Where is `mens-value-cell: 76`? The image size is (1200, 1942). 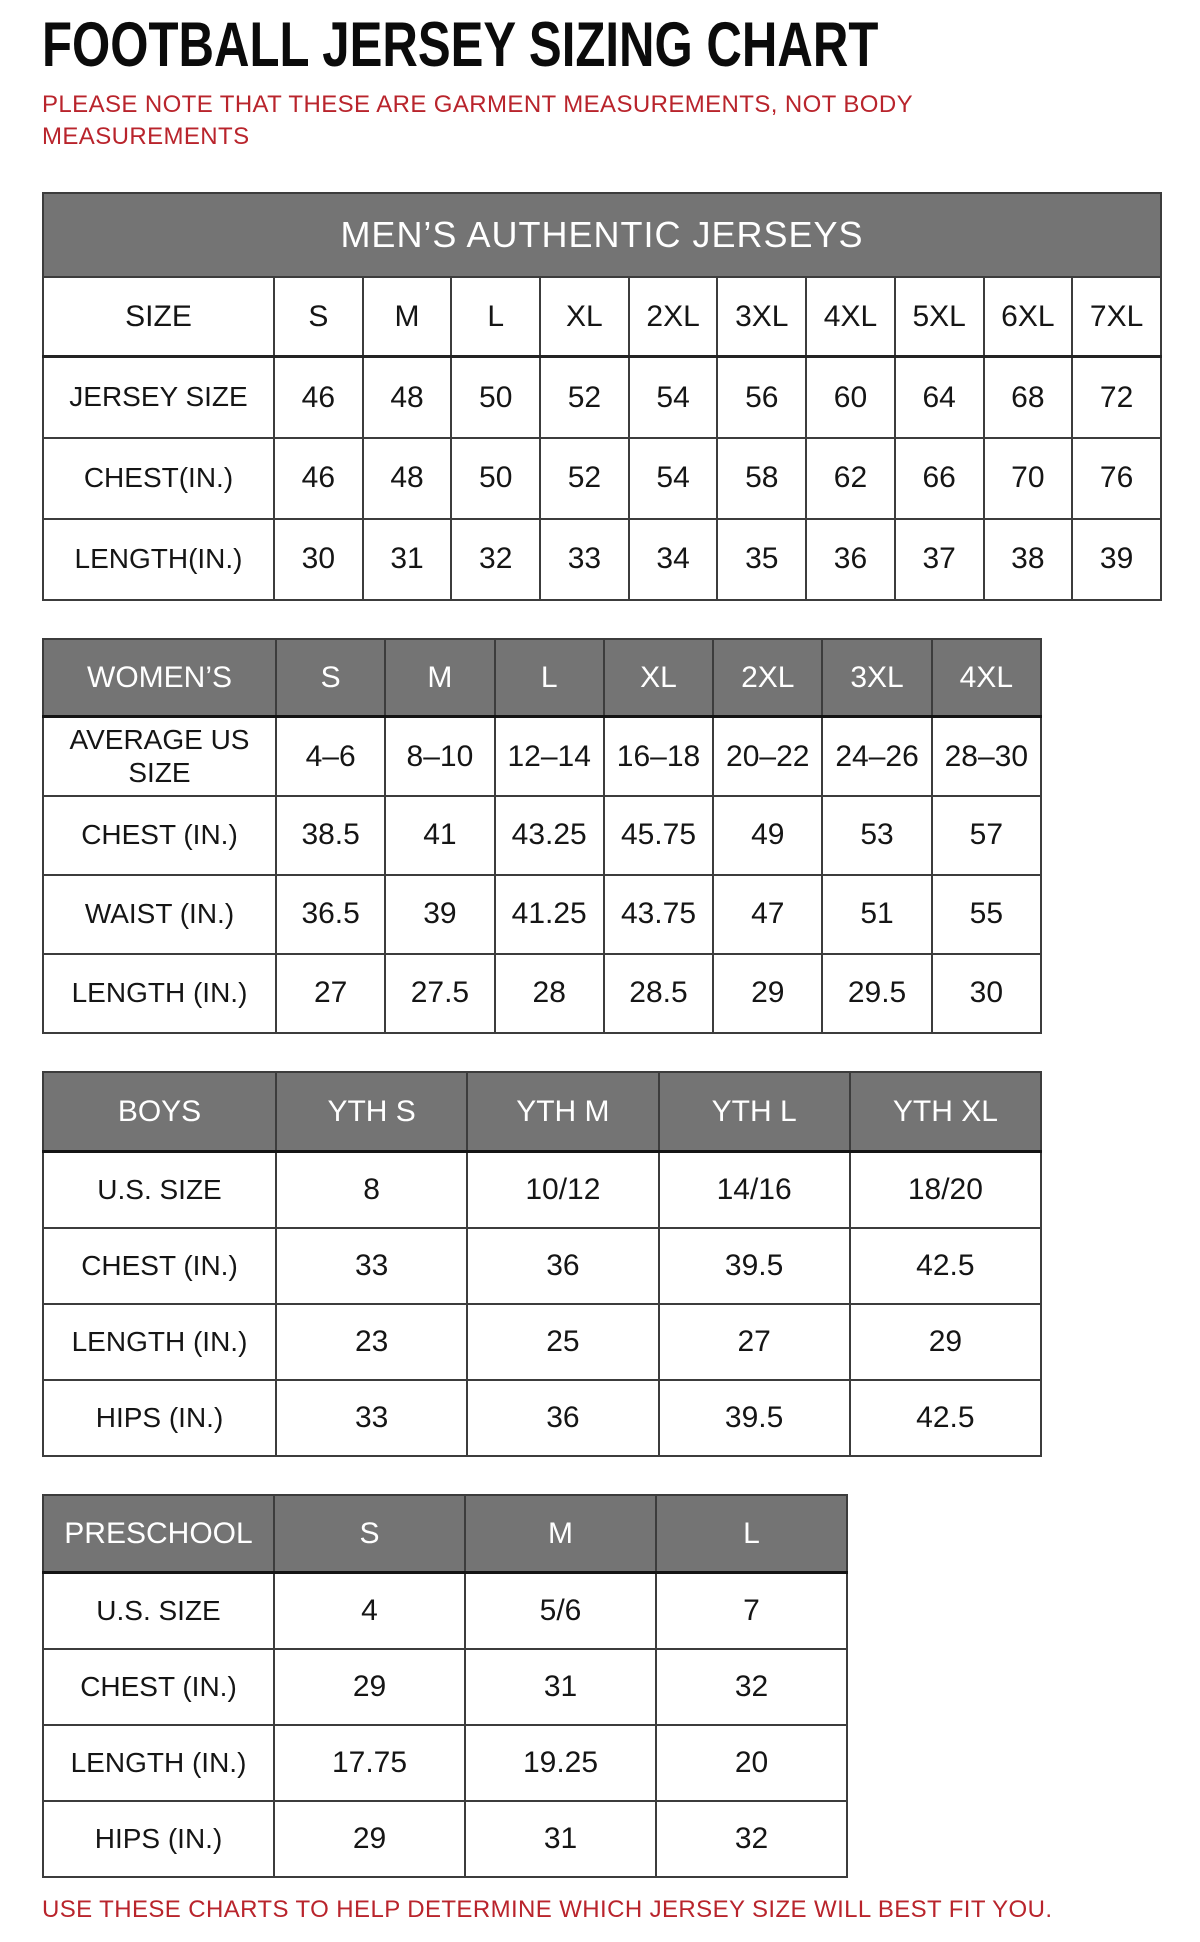
mens-value-cell: 76 is located at coordinates (1116, 478).